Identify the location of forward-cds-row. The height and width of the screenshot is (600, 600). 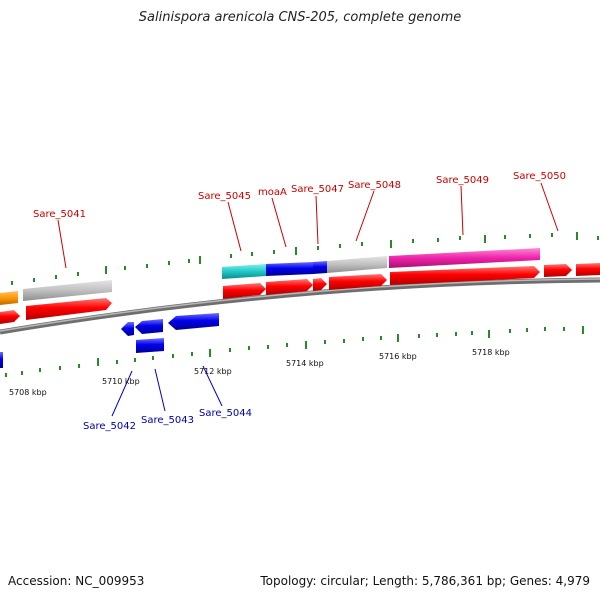
(300, 293).